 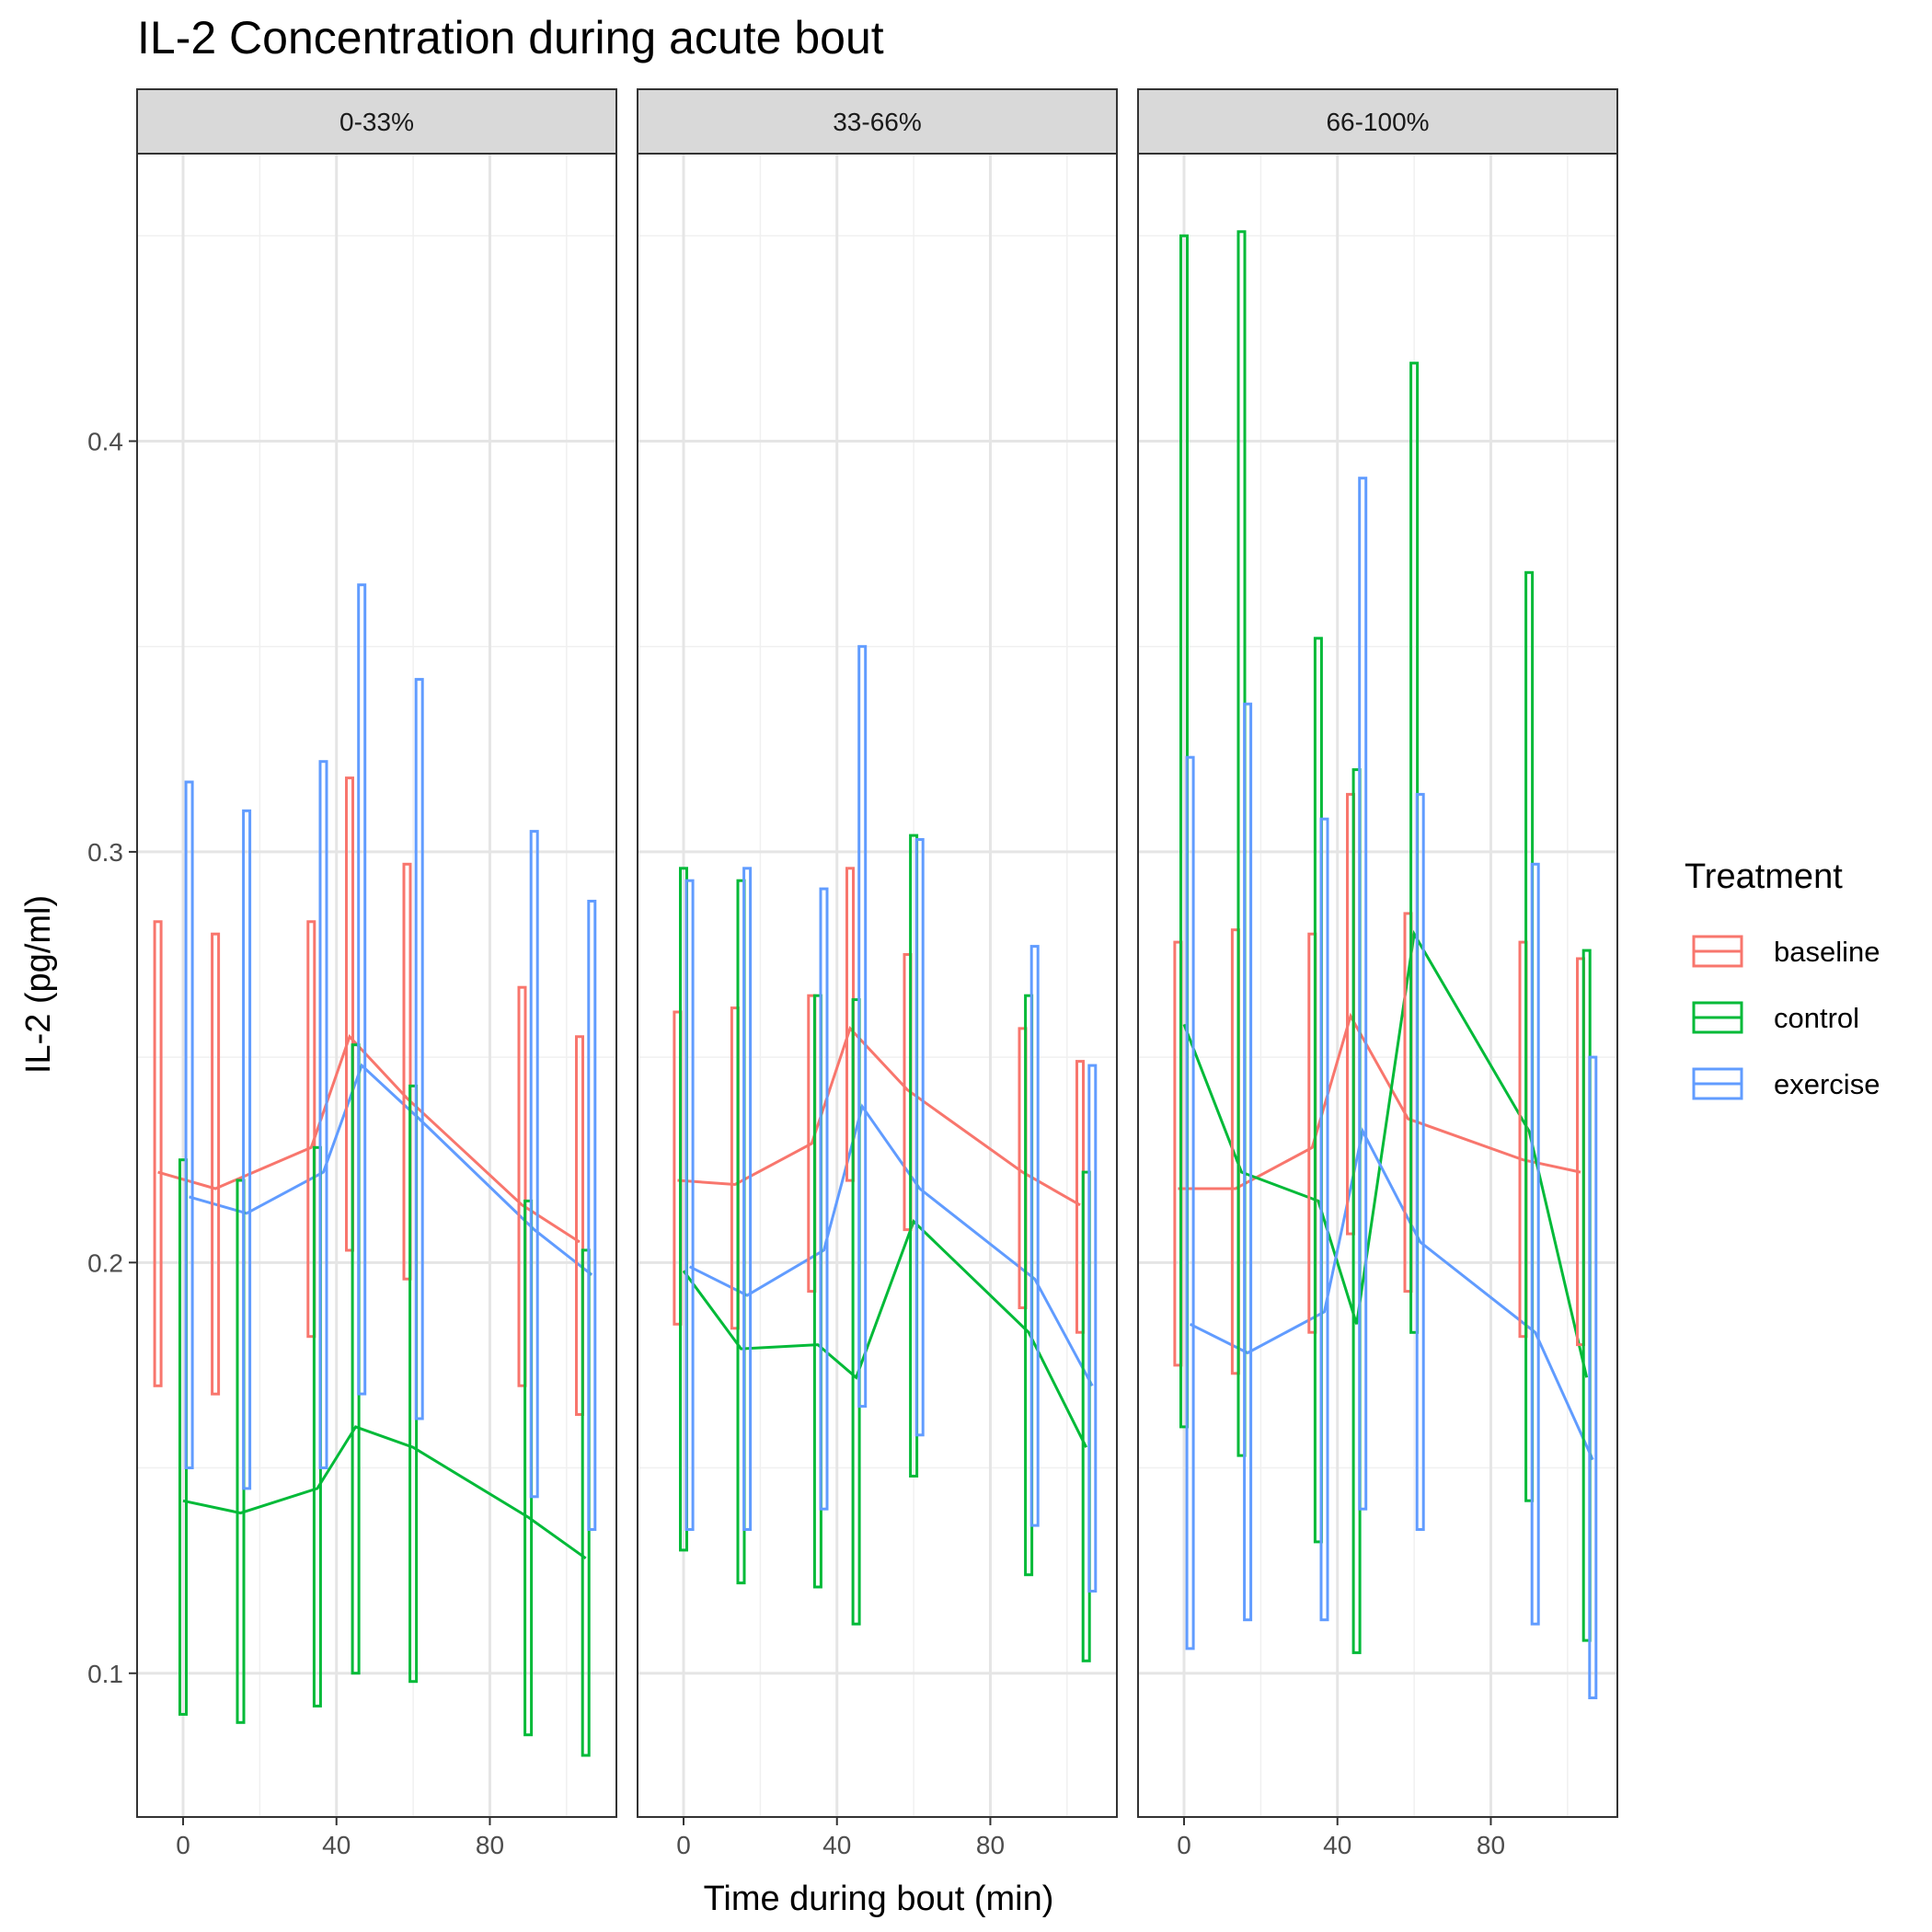 What do you see at coordinates (1816, 1018) in the screenshot?
I see `legend-label-control: control` at bounding box center [1816, 1018].